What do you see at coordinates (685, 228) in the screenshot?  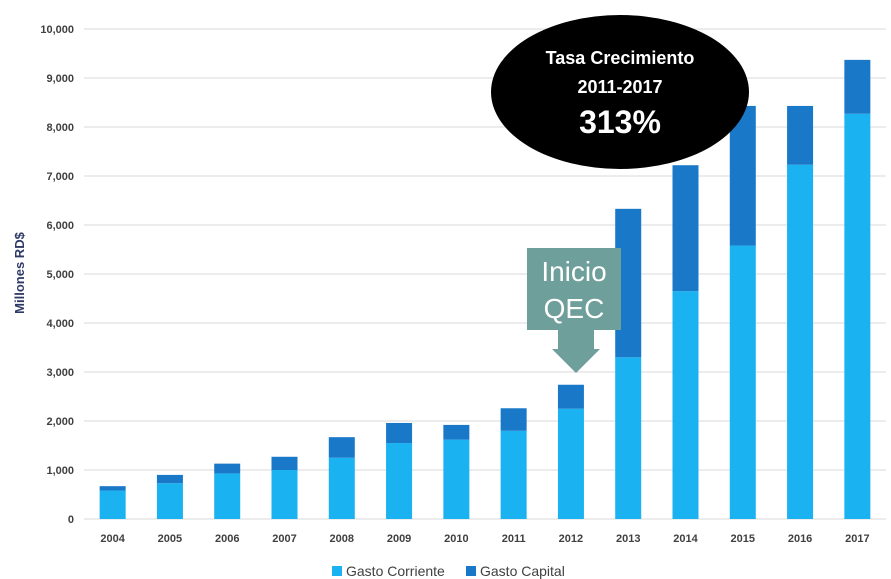 I see `bar-gasto-capital-2014` at bounding box center [685, 228].